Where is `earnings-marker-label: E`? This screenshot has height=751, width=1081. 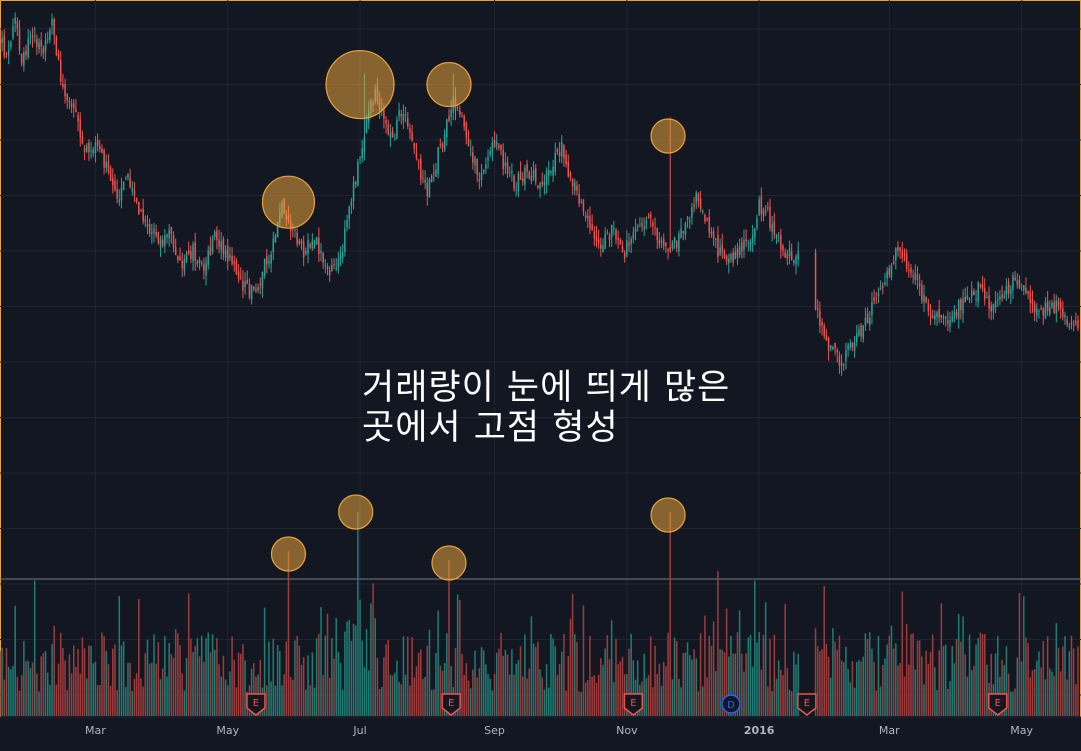 earnings-marker-label: E is located at coordinates (451, 703).